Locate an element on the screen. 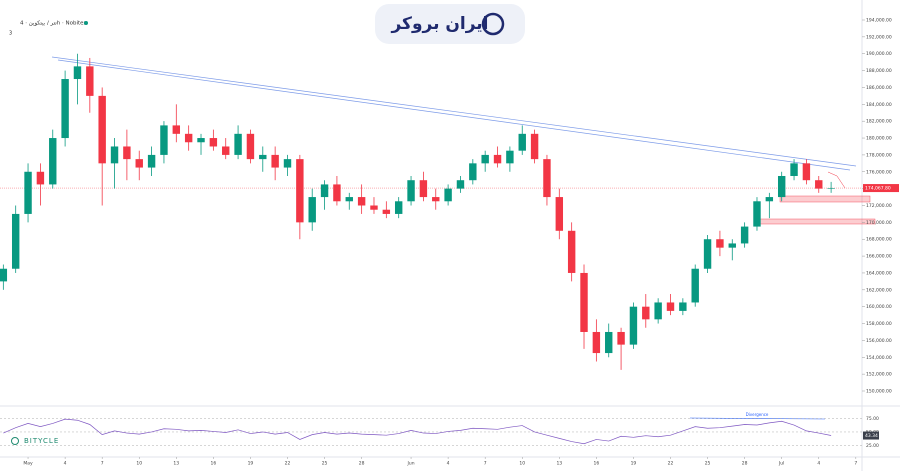 This screenshot has height=471, width=900. symbol: تتر / بیتکوین · 4h · Nobitex is located at coordinates (53, 23).